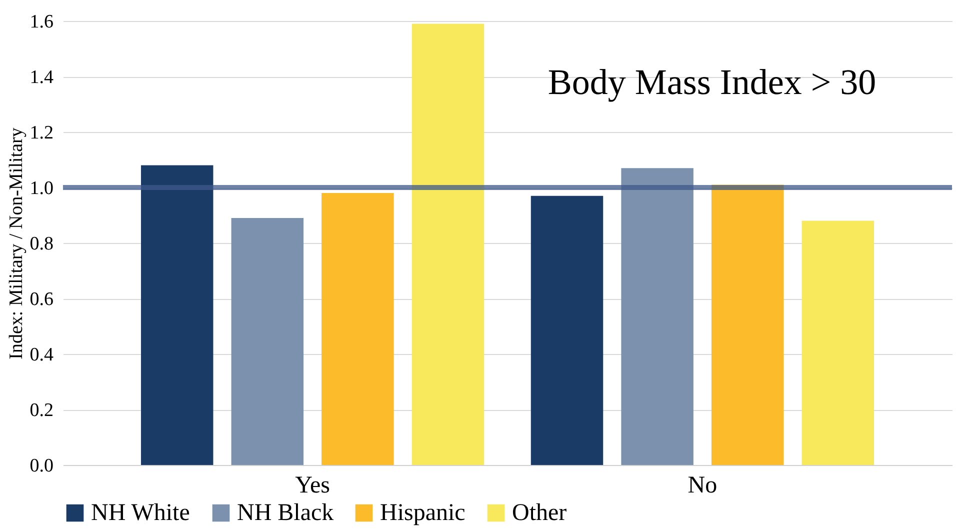 This screenshot has width=961, height=529. I want to click on y-tick-label: 1.6, so click(42, 22).